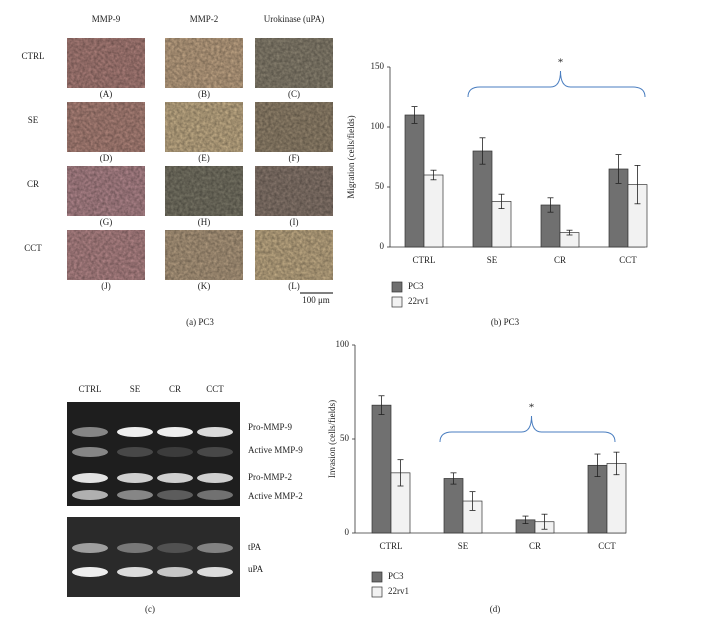 This screenshot has width=724, height=624. What do you see at coordinates (495, 609) in the screenshot?
I see `caption: (d)` at bounding box center [495, 609].